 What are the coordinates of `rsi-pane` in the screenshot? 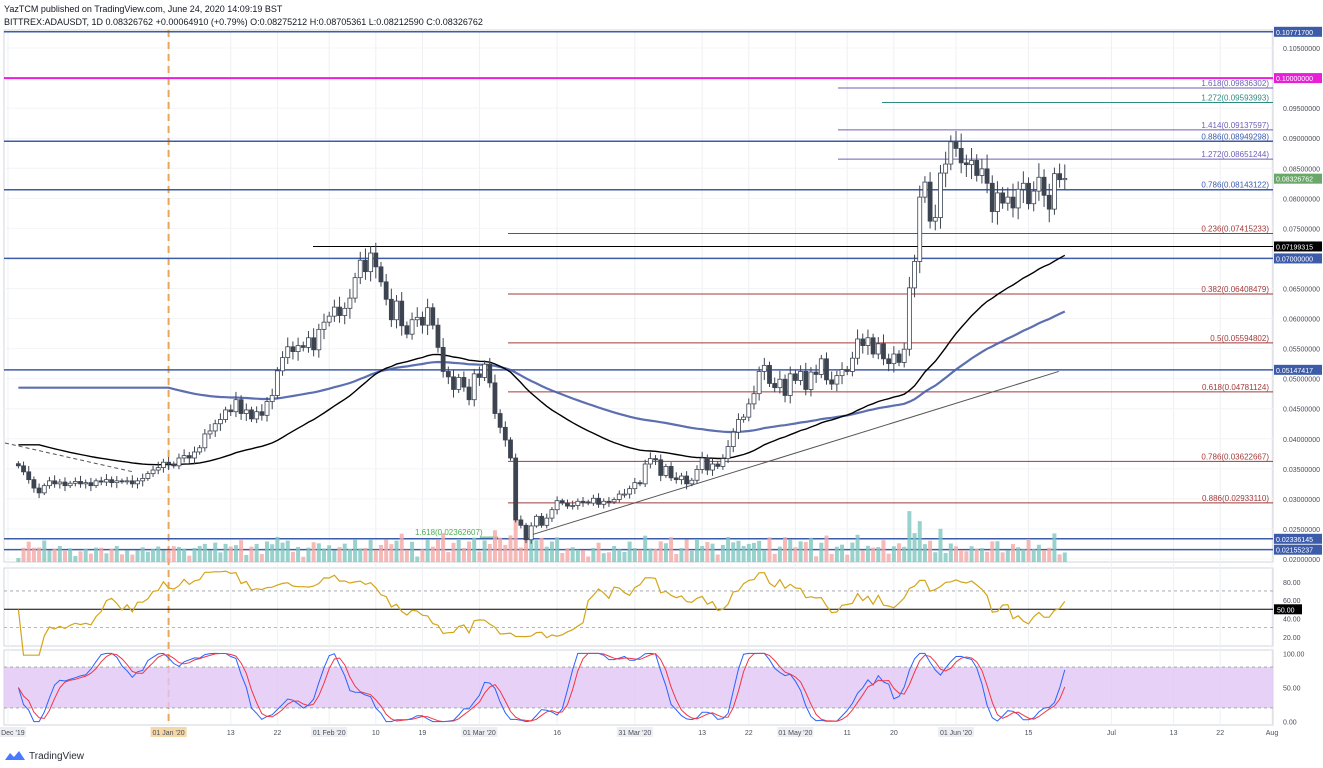 It's located at (638, 607).